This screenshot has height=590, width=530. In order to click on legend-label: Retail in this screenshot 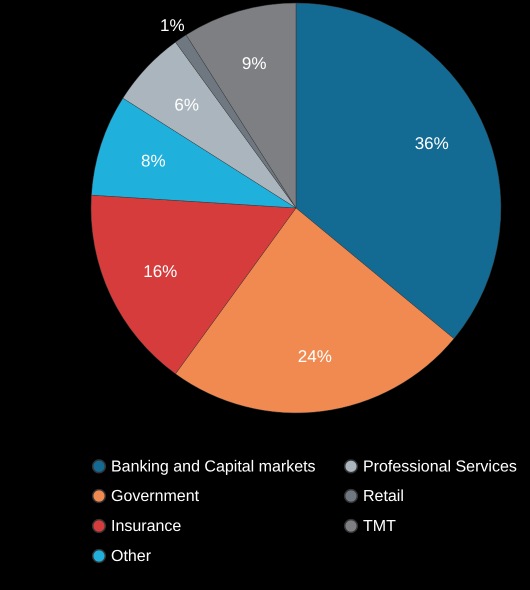, I will do `click(383, 496)`.